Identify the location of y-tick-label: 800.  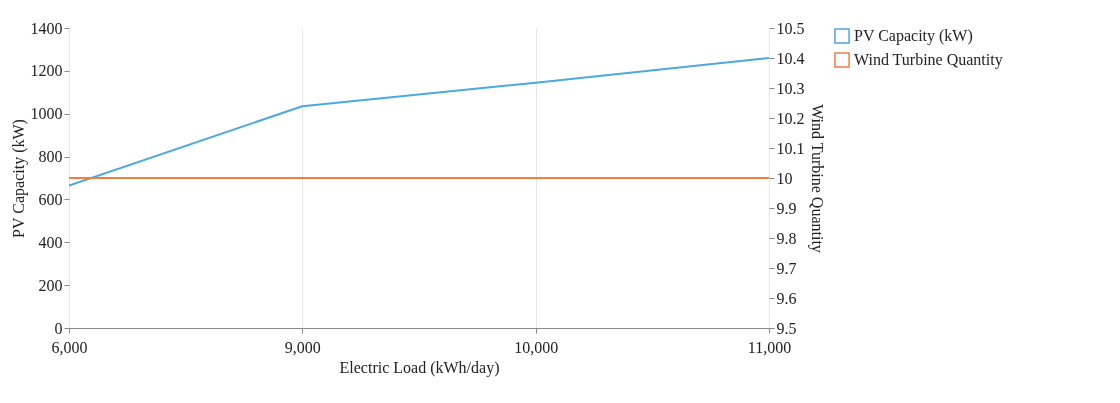
(50, 157).